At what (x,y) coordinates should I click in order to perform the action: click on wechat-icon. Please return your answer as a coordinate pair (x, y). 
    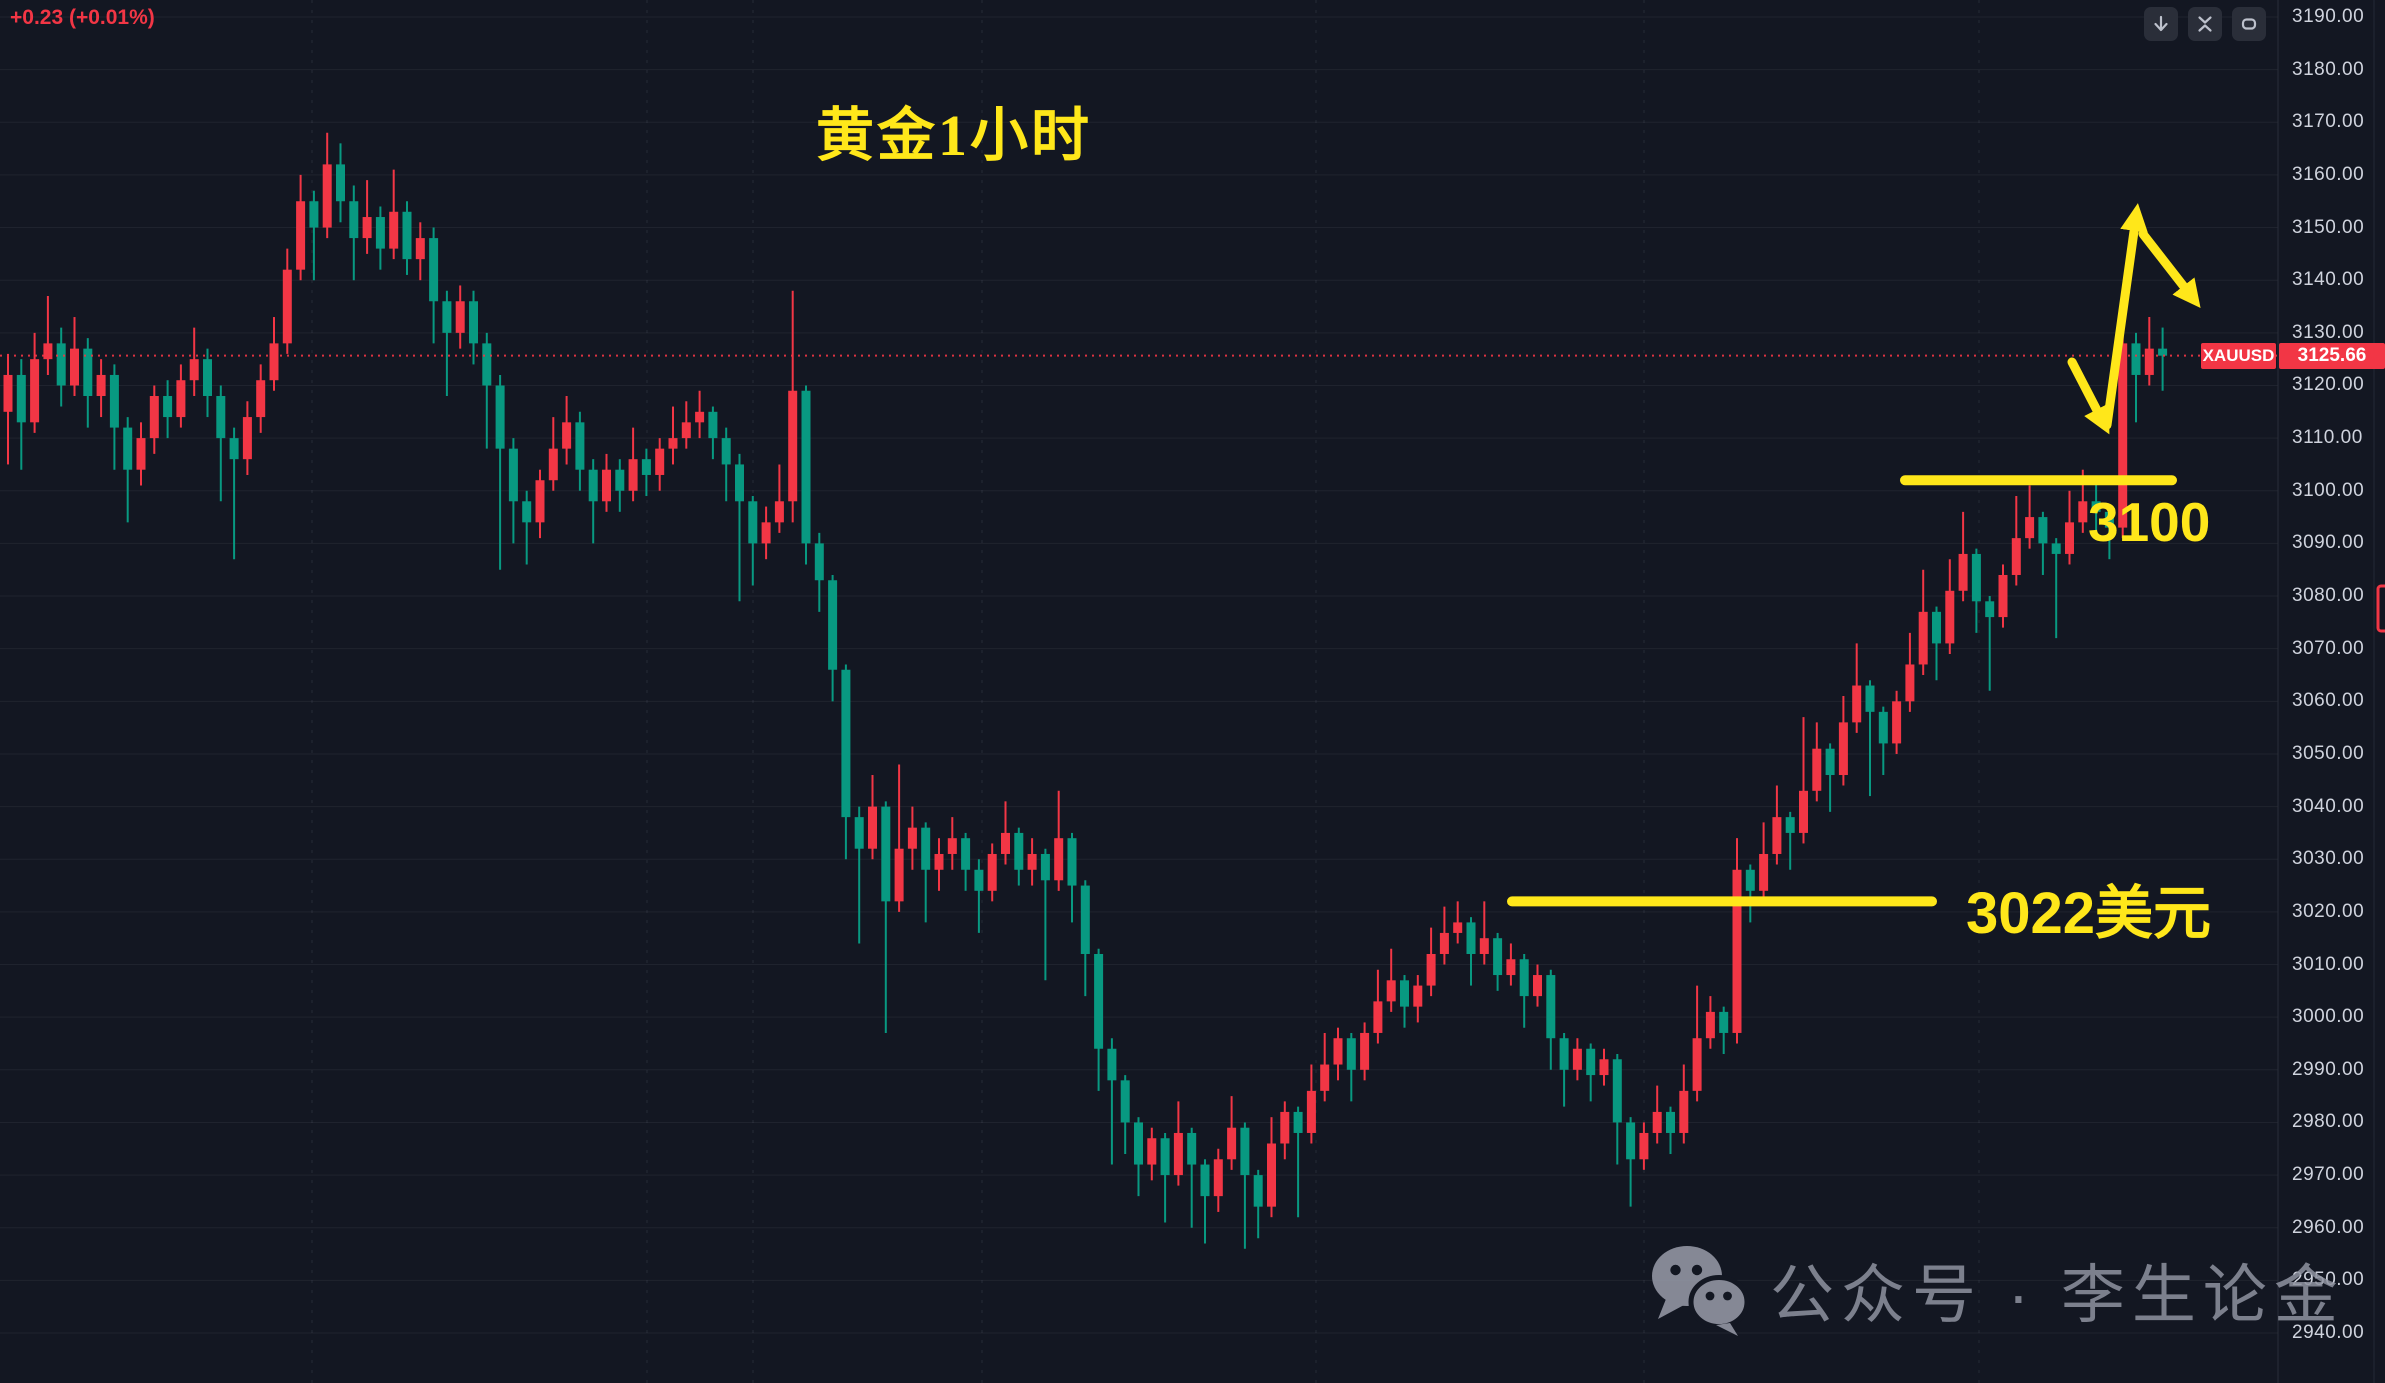
    Looking at the image, I should click on (1701, 1291).